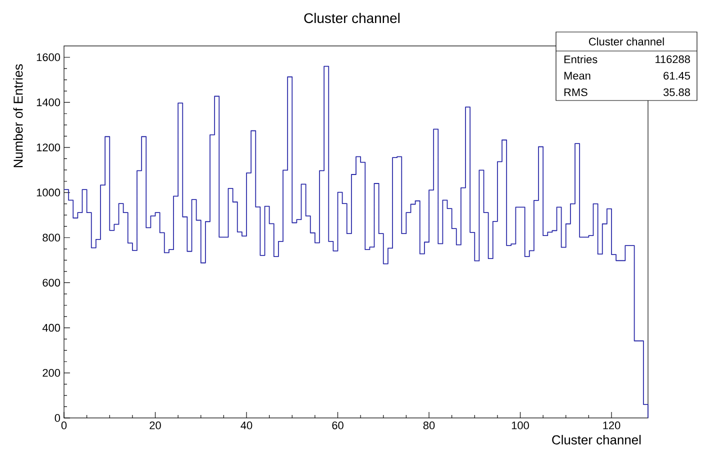 The width and height of the screenshot is (704, 456). What do you see at coordinates (676, 92) in the screenshot?
I see `text: 35.88` at bounding box center [676, 92].